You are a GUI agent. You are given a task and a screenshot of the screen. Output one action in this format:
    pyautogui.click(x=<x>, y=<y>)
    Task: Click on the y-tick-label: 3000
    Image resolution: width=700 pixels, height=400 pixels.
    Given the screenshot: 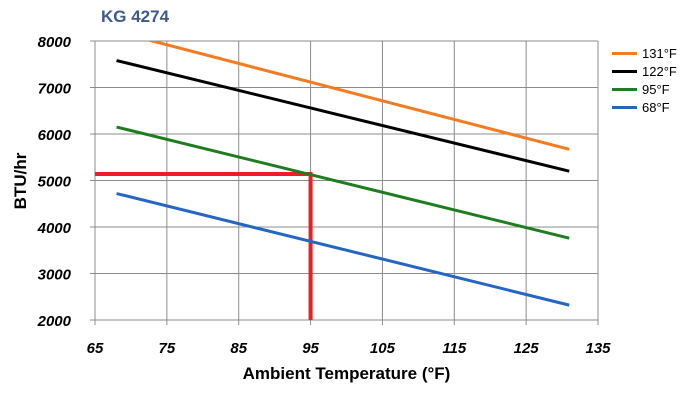 What is the action you would take?
    pyautogui.click(x=55, y=275)
    